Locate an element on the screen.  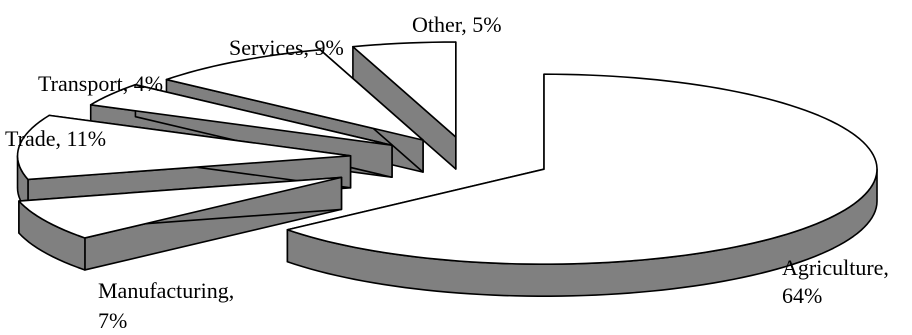
pie-slice-manufacturing is located at coordinates (180, 223).